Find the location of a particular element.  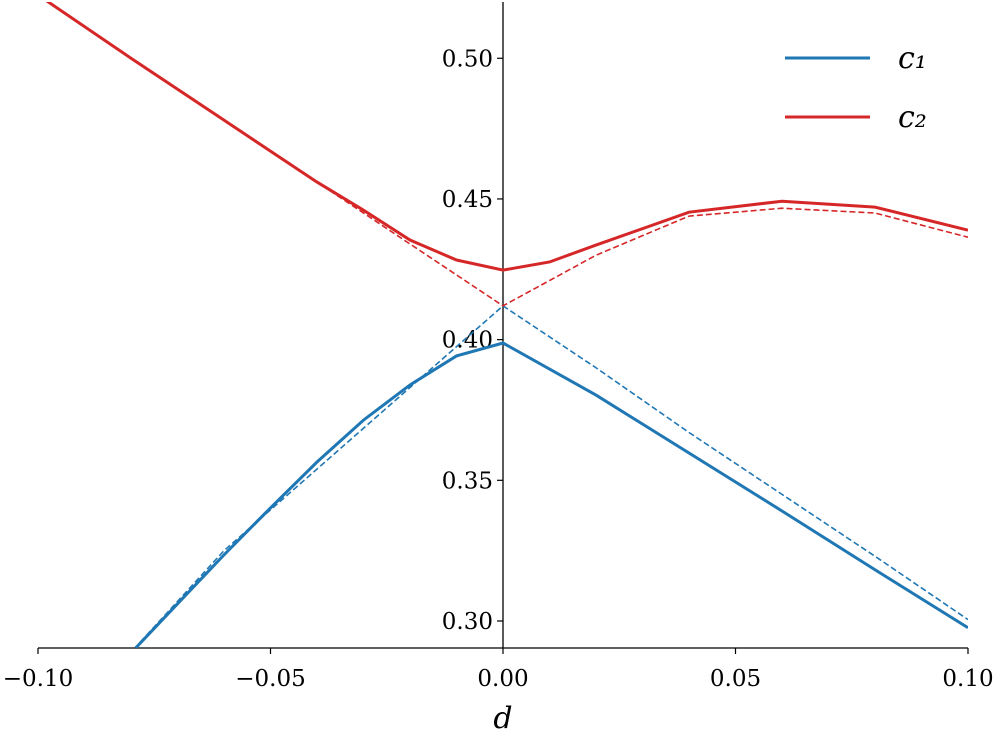

y-tick-label: 0.40 is located at coordinates (467, 341).